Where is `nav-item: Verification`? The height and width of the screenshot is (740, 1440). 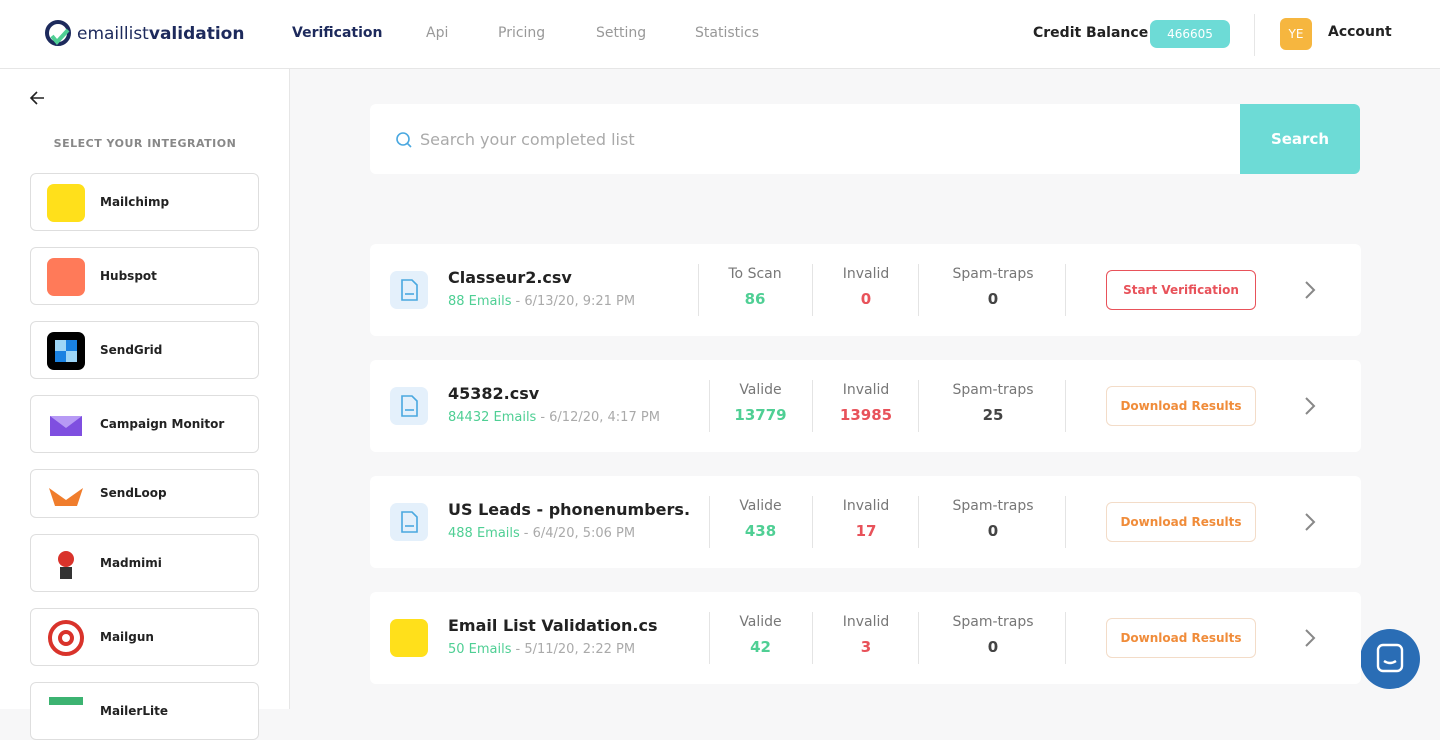 nav-item: Verification is located at coordinates (337, 33).